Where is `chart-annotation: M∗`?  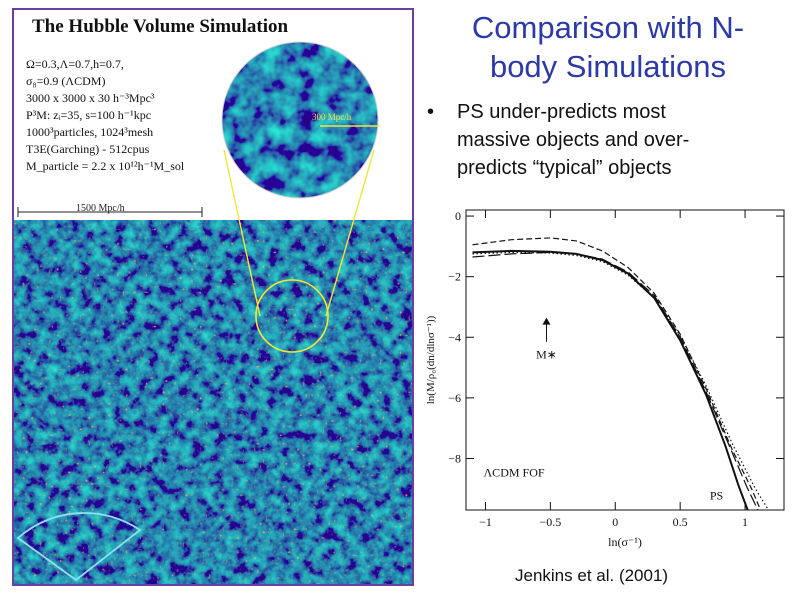
chart-annotation: M∗ is located at coordinates (546, 354).